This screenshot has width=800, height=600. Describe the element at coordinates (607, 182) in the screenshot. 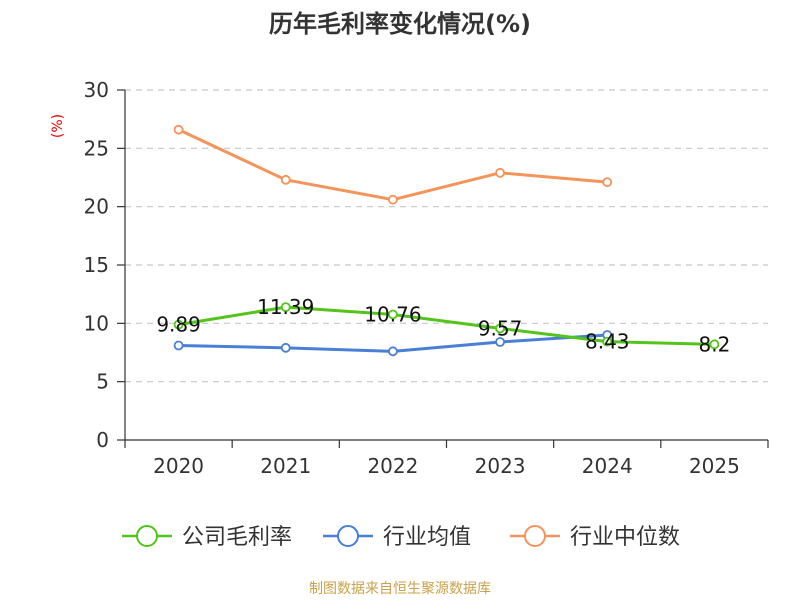

I see `data-point-s2-2024` at that location.